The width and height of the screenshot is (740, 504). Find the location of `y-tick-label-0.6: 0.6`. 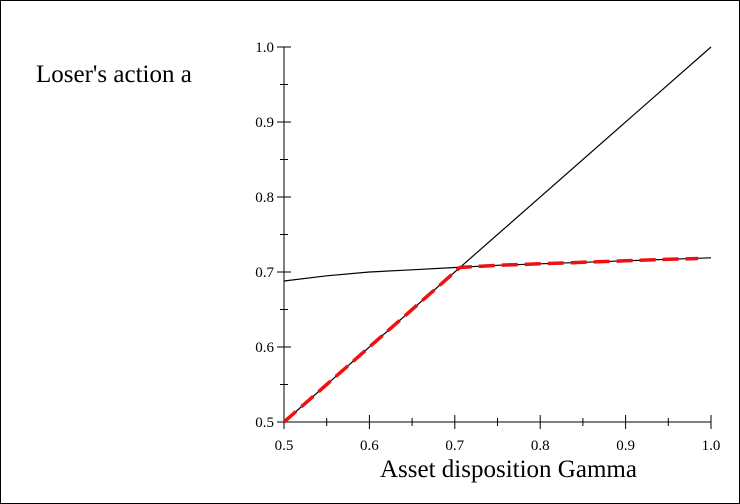

y-tick-label-0.6: 0.6 is located at coordinates (264, 348).